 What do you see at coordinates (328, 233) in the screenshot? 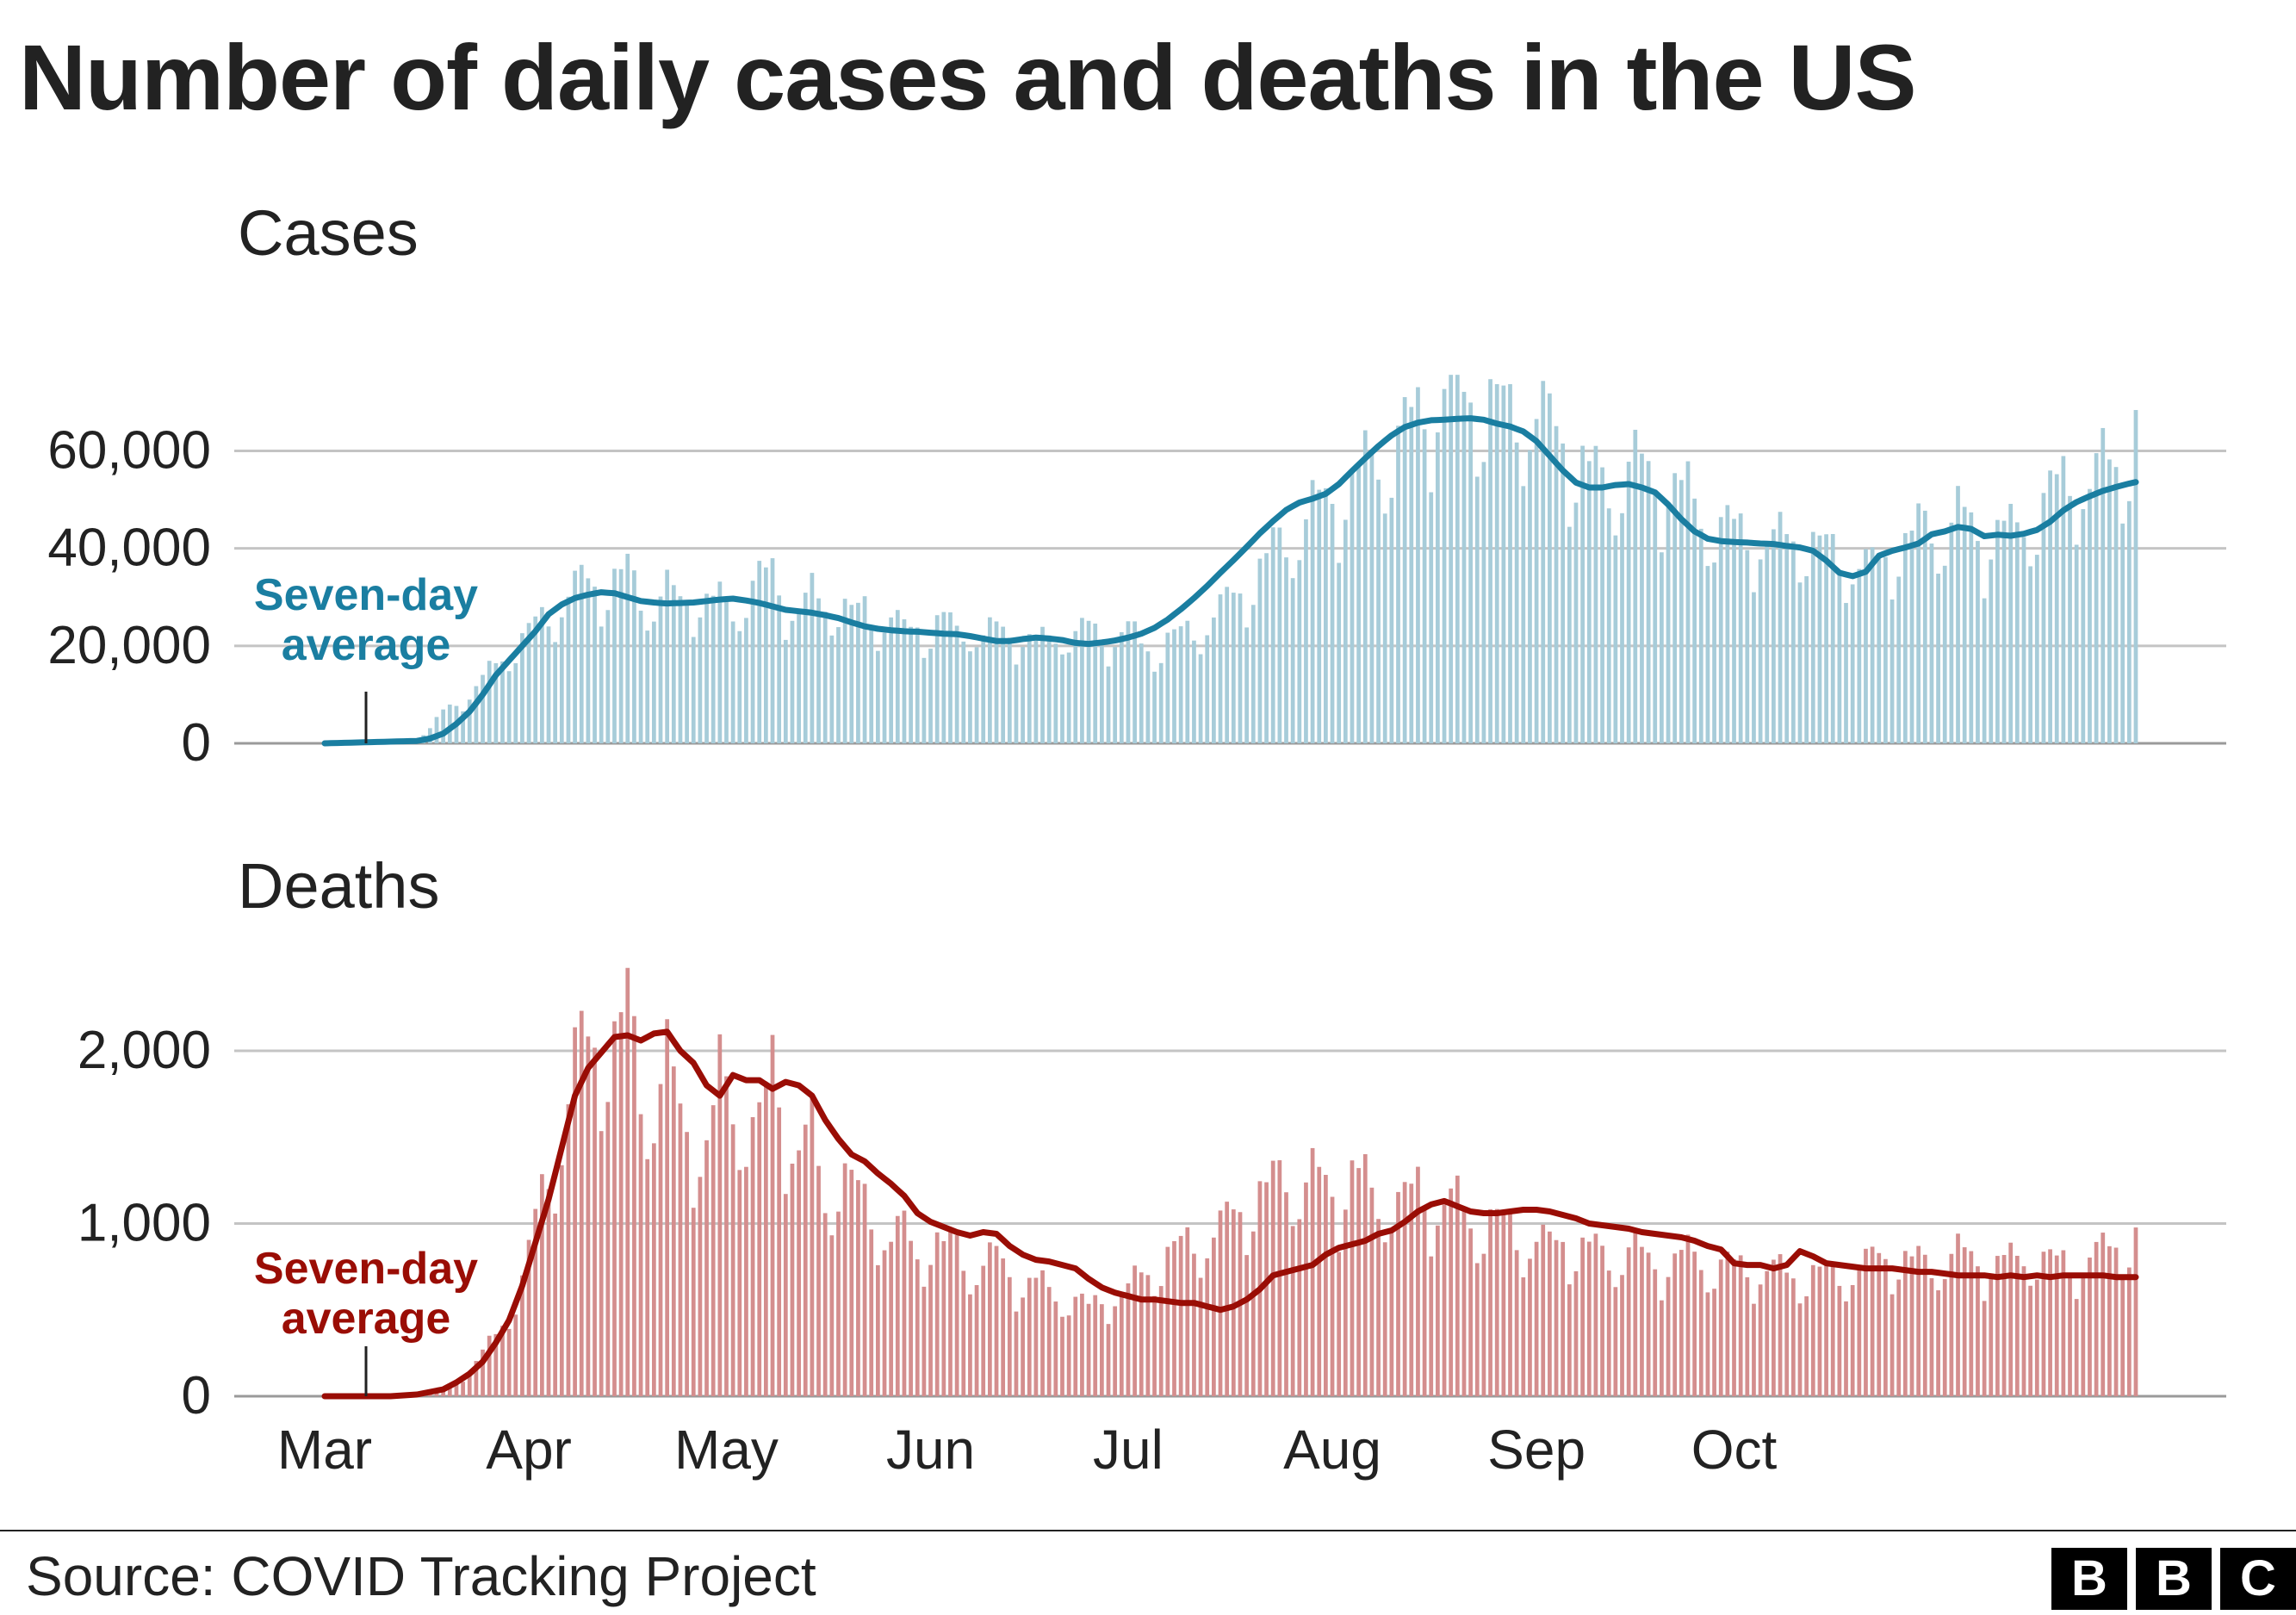
I see `cases-panel-title: Cases` at bounding box center [328, 233].